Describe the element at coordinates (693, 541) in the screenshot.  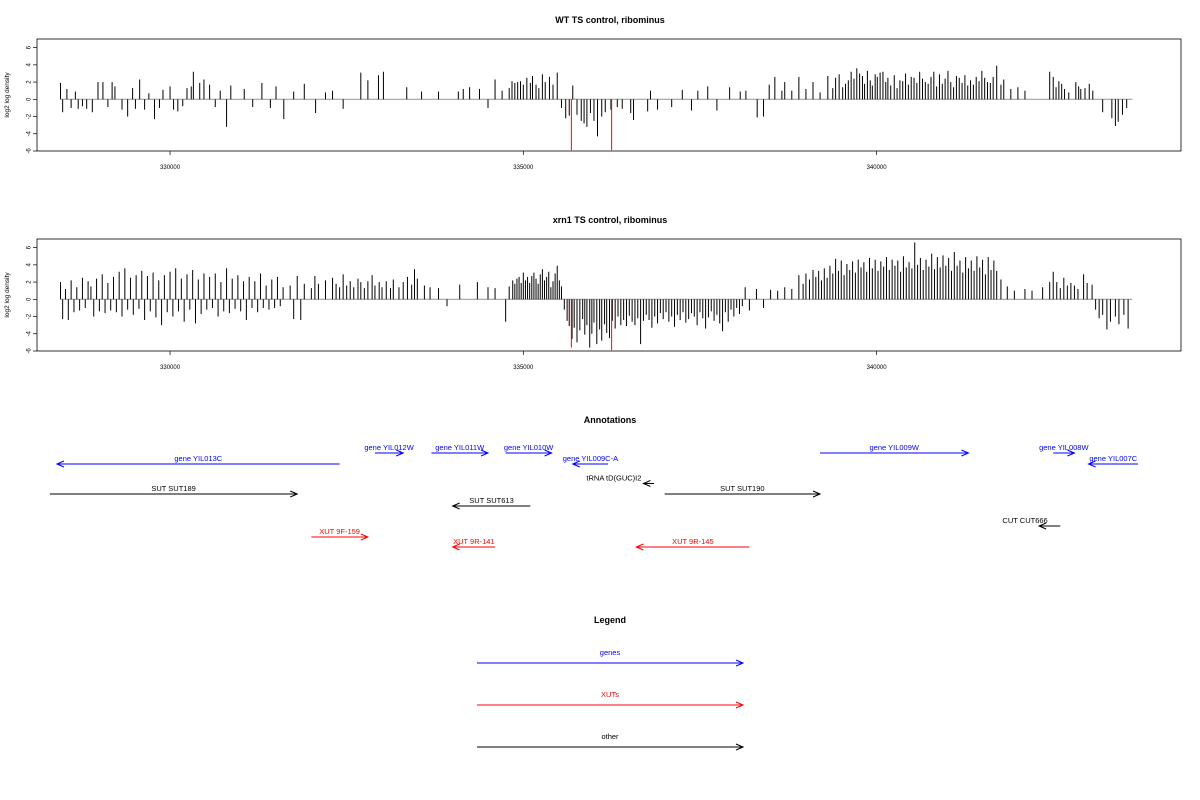
I see `annotation-label: XUT 9R-145` at that location.